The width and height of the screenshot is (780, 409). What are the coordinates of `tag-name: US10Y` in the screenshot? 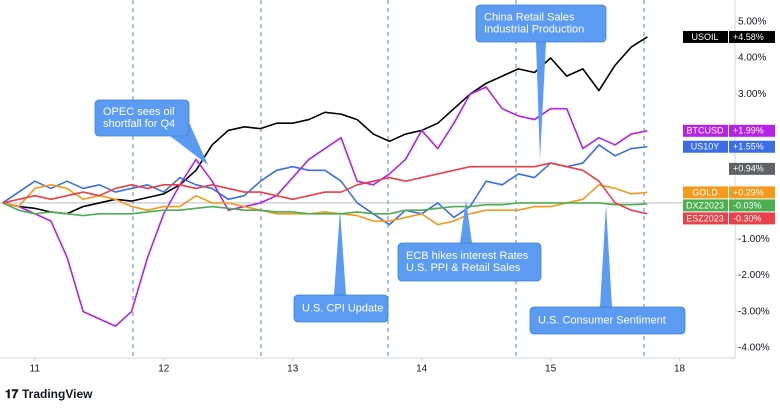 It's located at (705, 147).